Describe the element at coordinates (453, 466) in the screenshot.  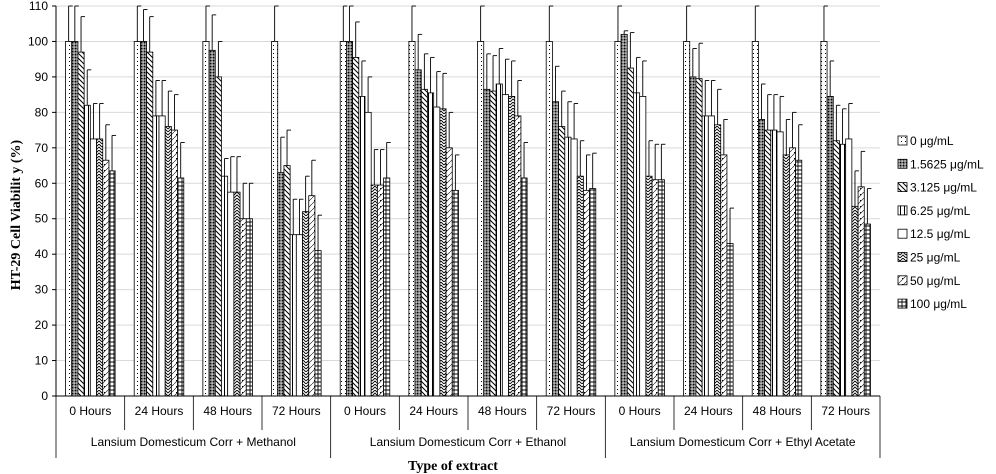
I see `x-axis-label: Type of extract` at that location.